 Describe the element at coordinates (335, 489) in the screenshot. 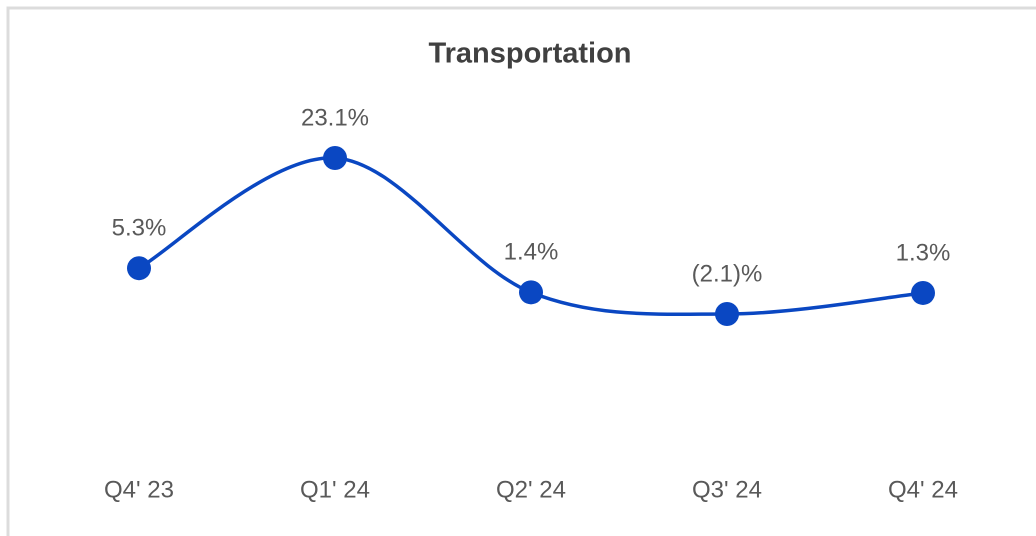

I see `x-tick-label: Q1' 24` at that location.